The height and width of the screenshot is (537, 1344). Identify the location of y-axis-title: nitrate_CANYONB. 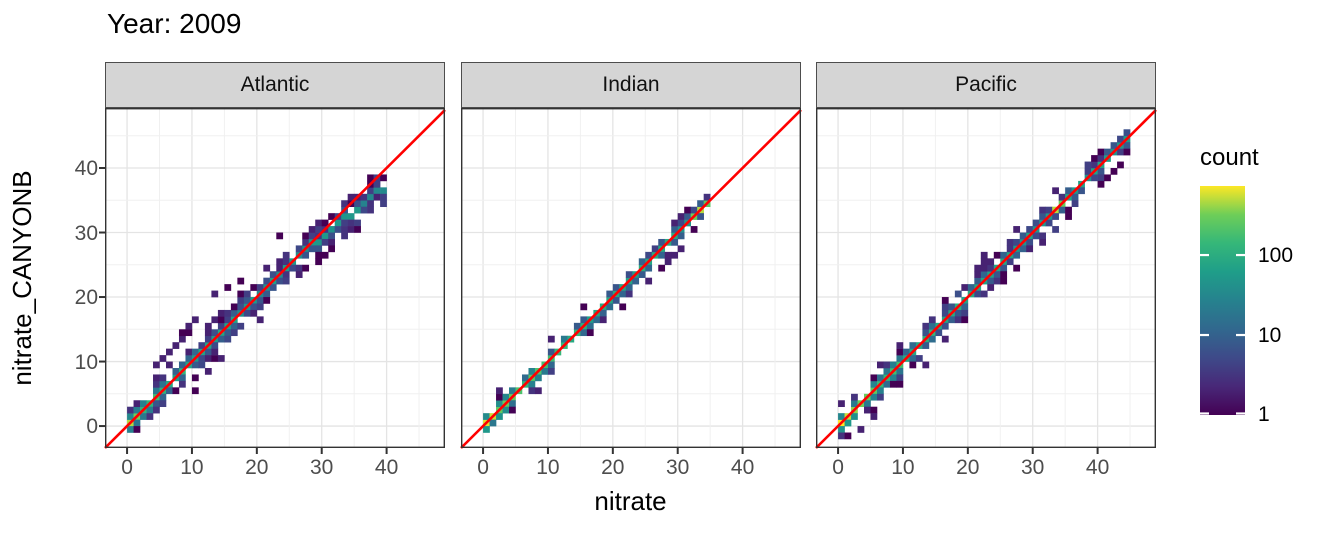
(22, 278).